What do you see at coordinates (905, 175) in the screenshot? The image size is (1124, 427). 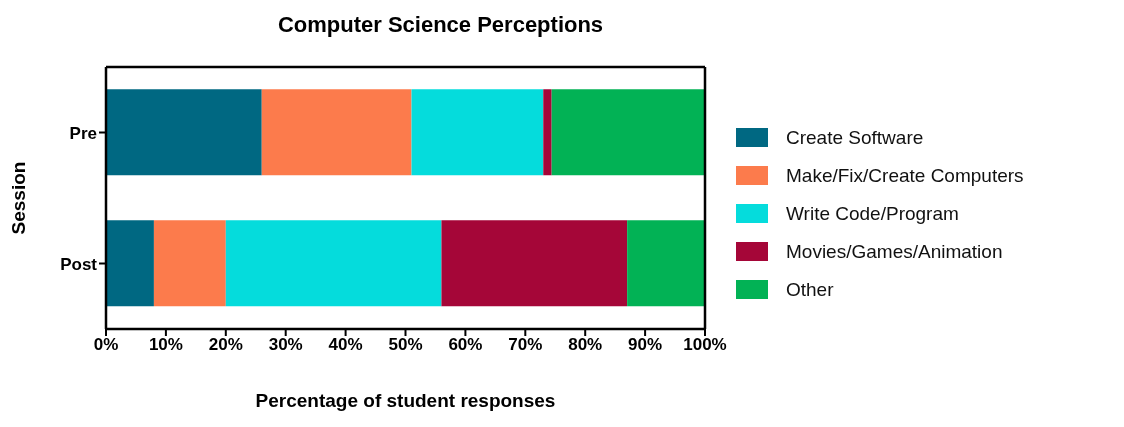 I see `legend-label: Make/Fix/Create Computers` at bounding box center [905, 175].